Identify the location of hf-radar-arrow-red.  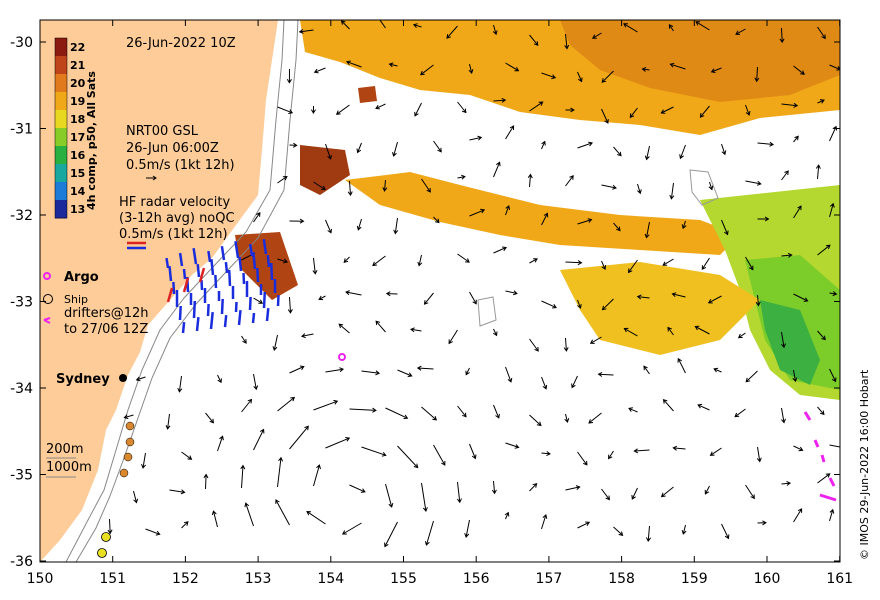
(202, 275).